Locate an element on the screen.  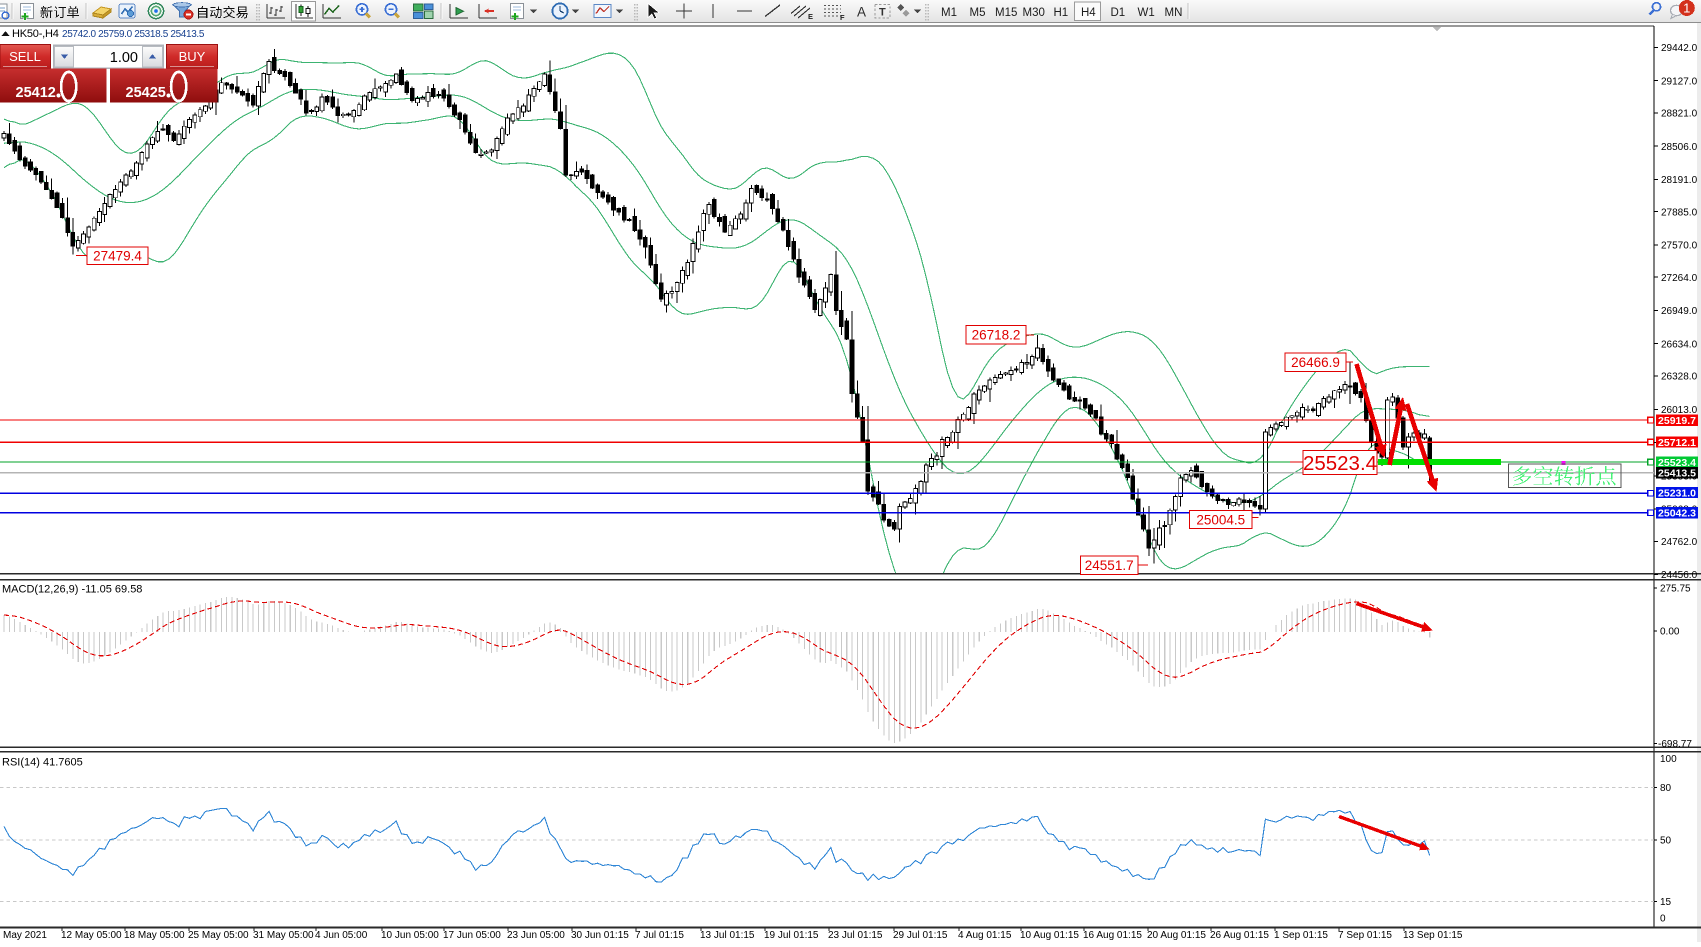
svg-text: F is located at coordinates (842, 17).